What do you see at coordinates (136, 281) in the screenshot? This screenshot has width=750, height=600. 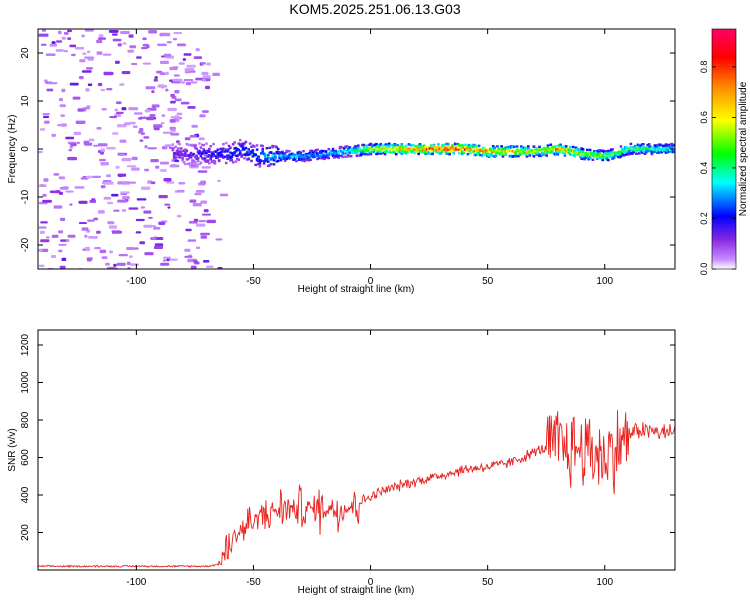 I see `x-tick-label: -100` at bounding box center [136, 281].